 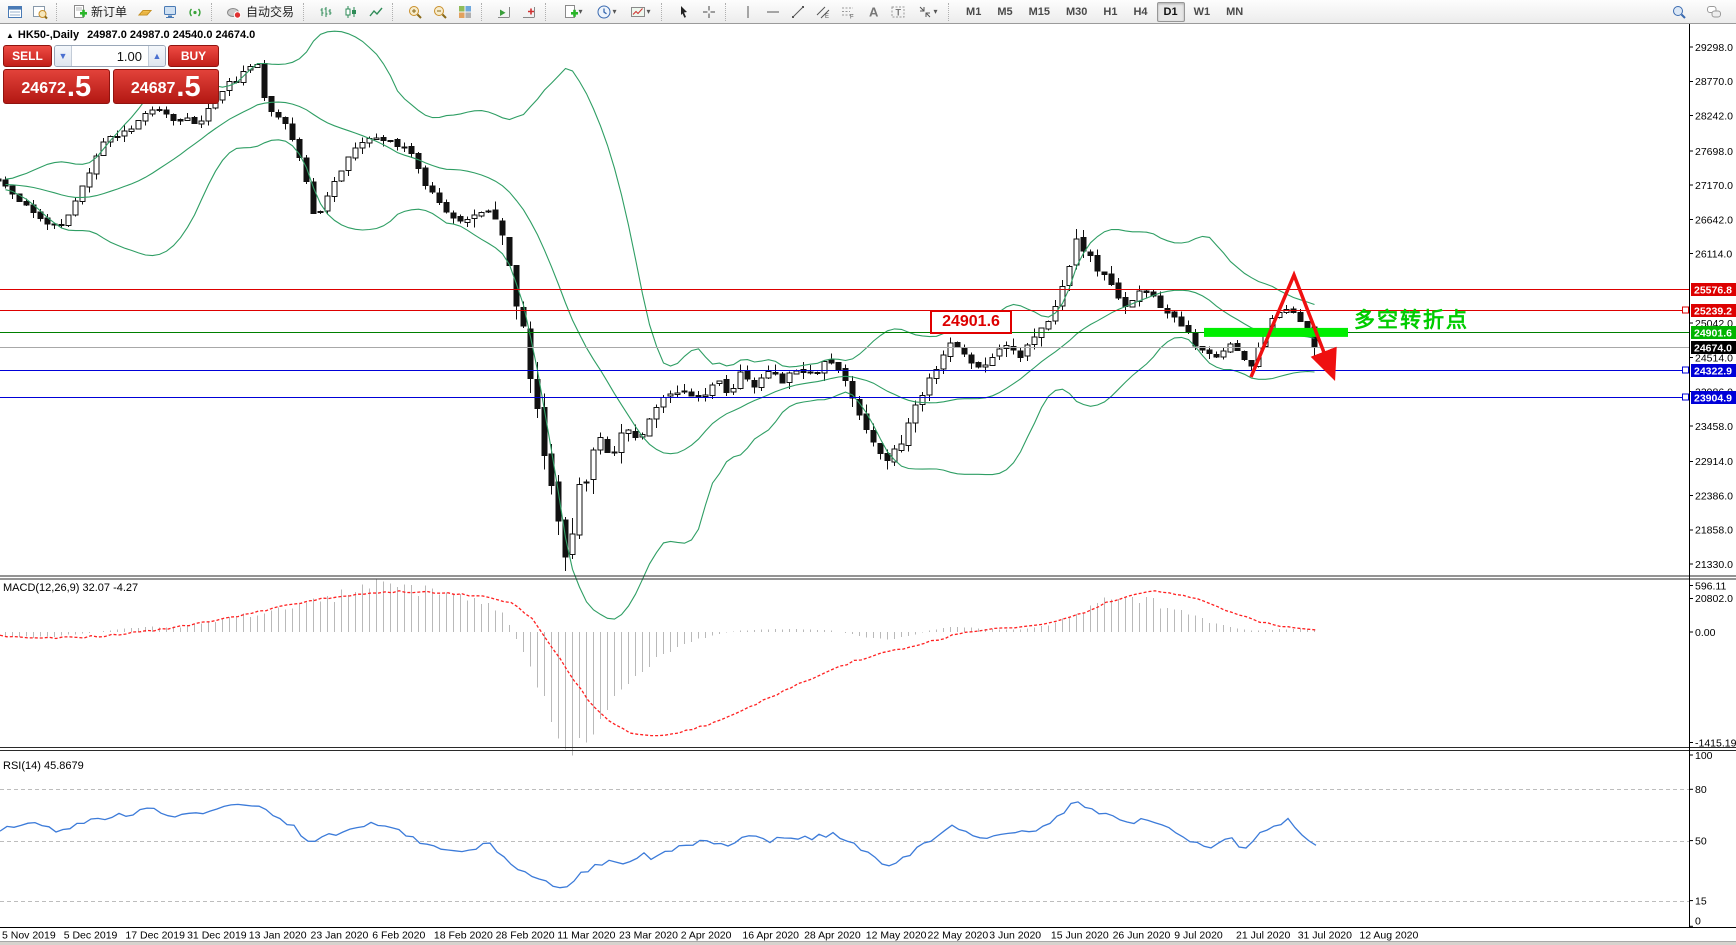 I want to click on fibonacci-icon: F, so click(x=847, y=13).